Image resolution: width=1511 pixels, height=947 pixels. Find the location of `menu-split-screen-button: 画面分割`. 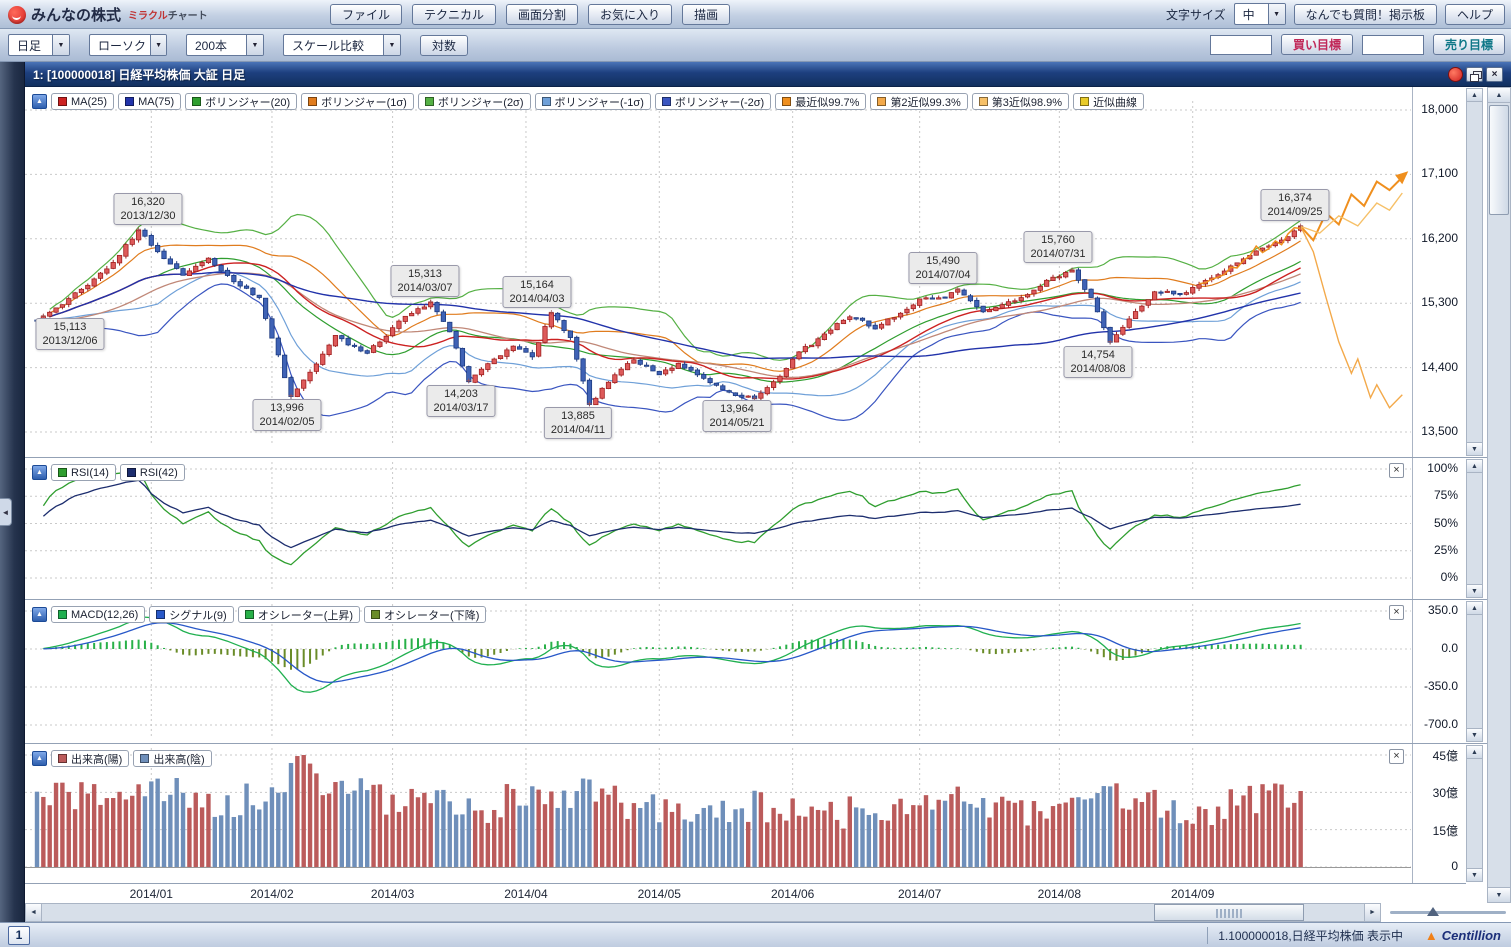

menu-split-screen-button: 画面分割 is located at coordinates (542, 14).